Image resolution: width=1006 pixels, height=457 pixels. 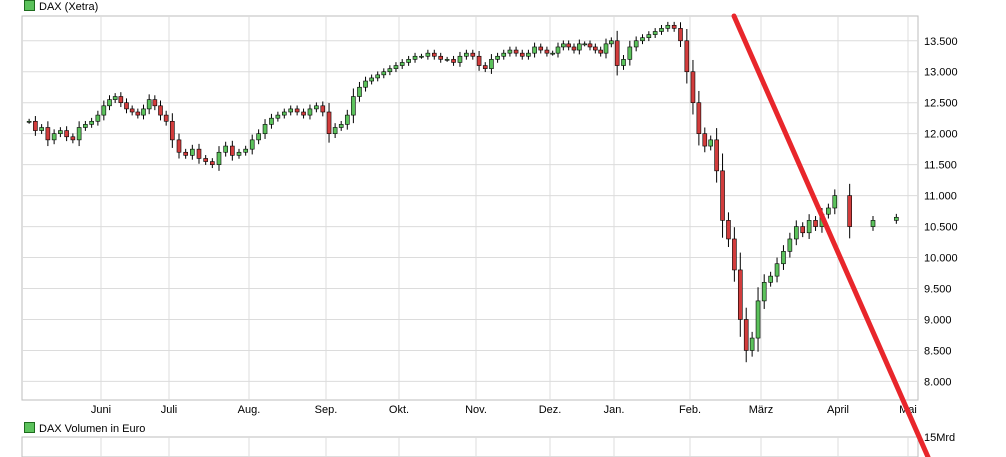 I want to click on x-tick-label: Jan., so click(x=614, y=410).